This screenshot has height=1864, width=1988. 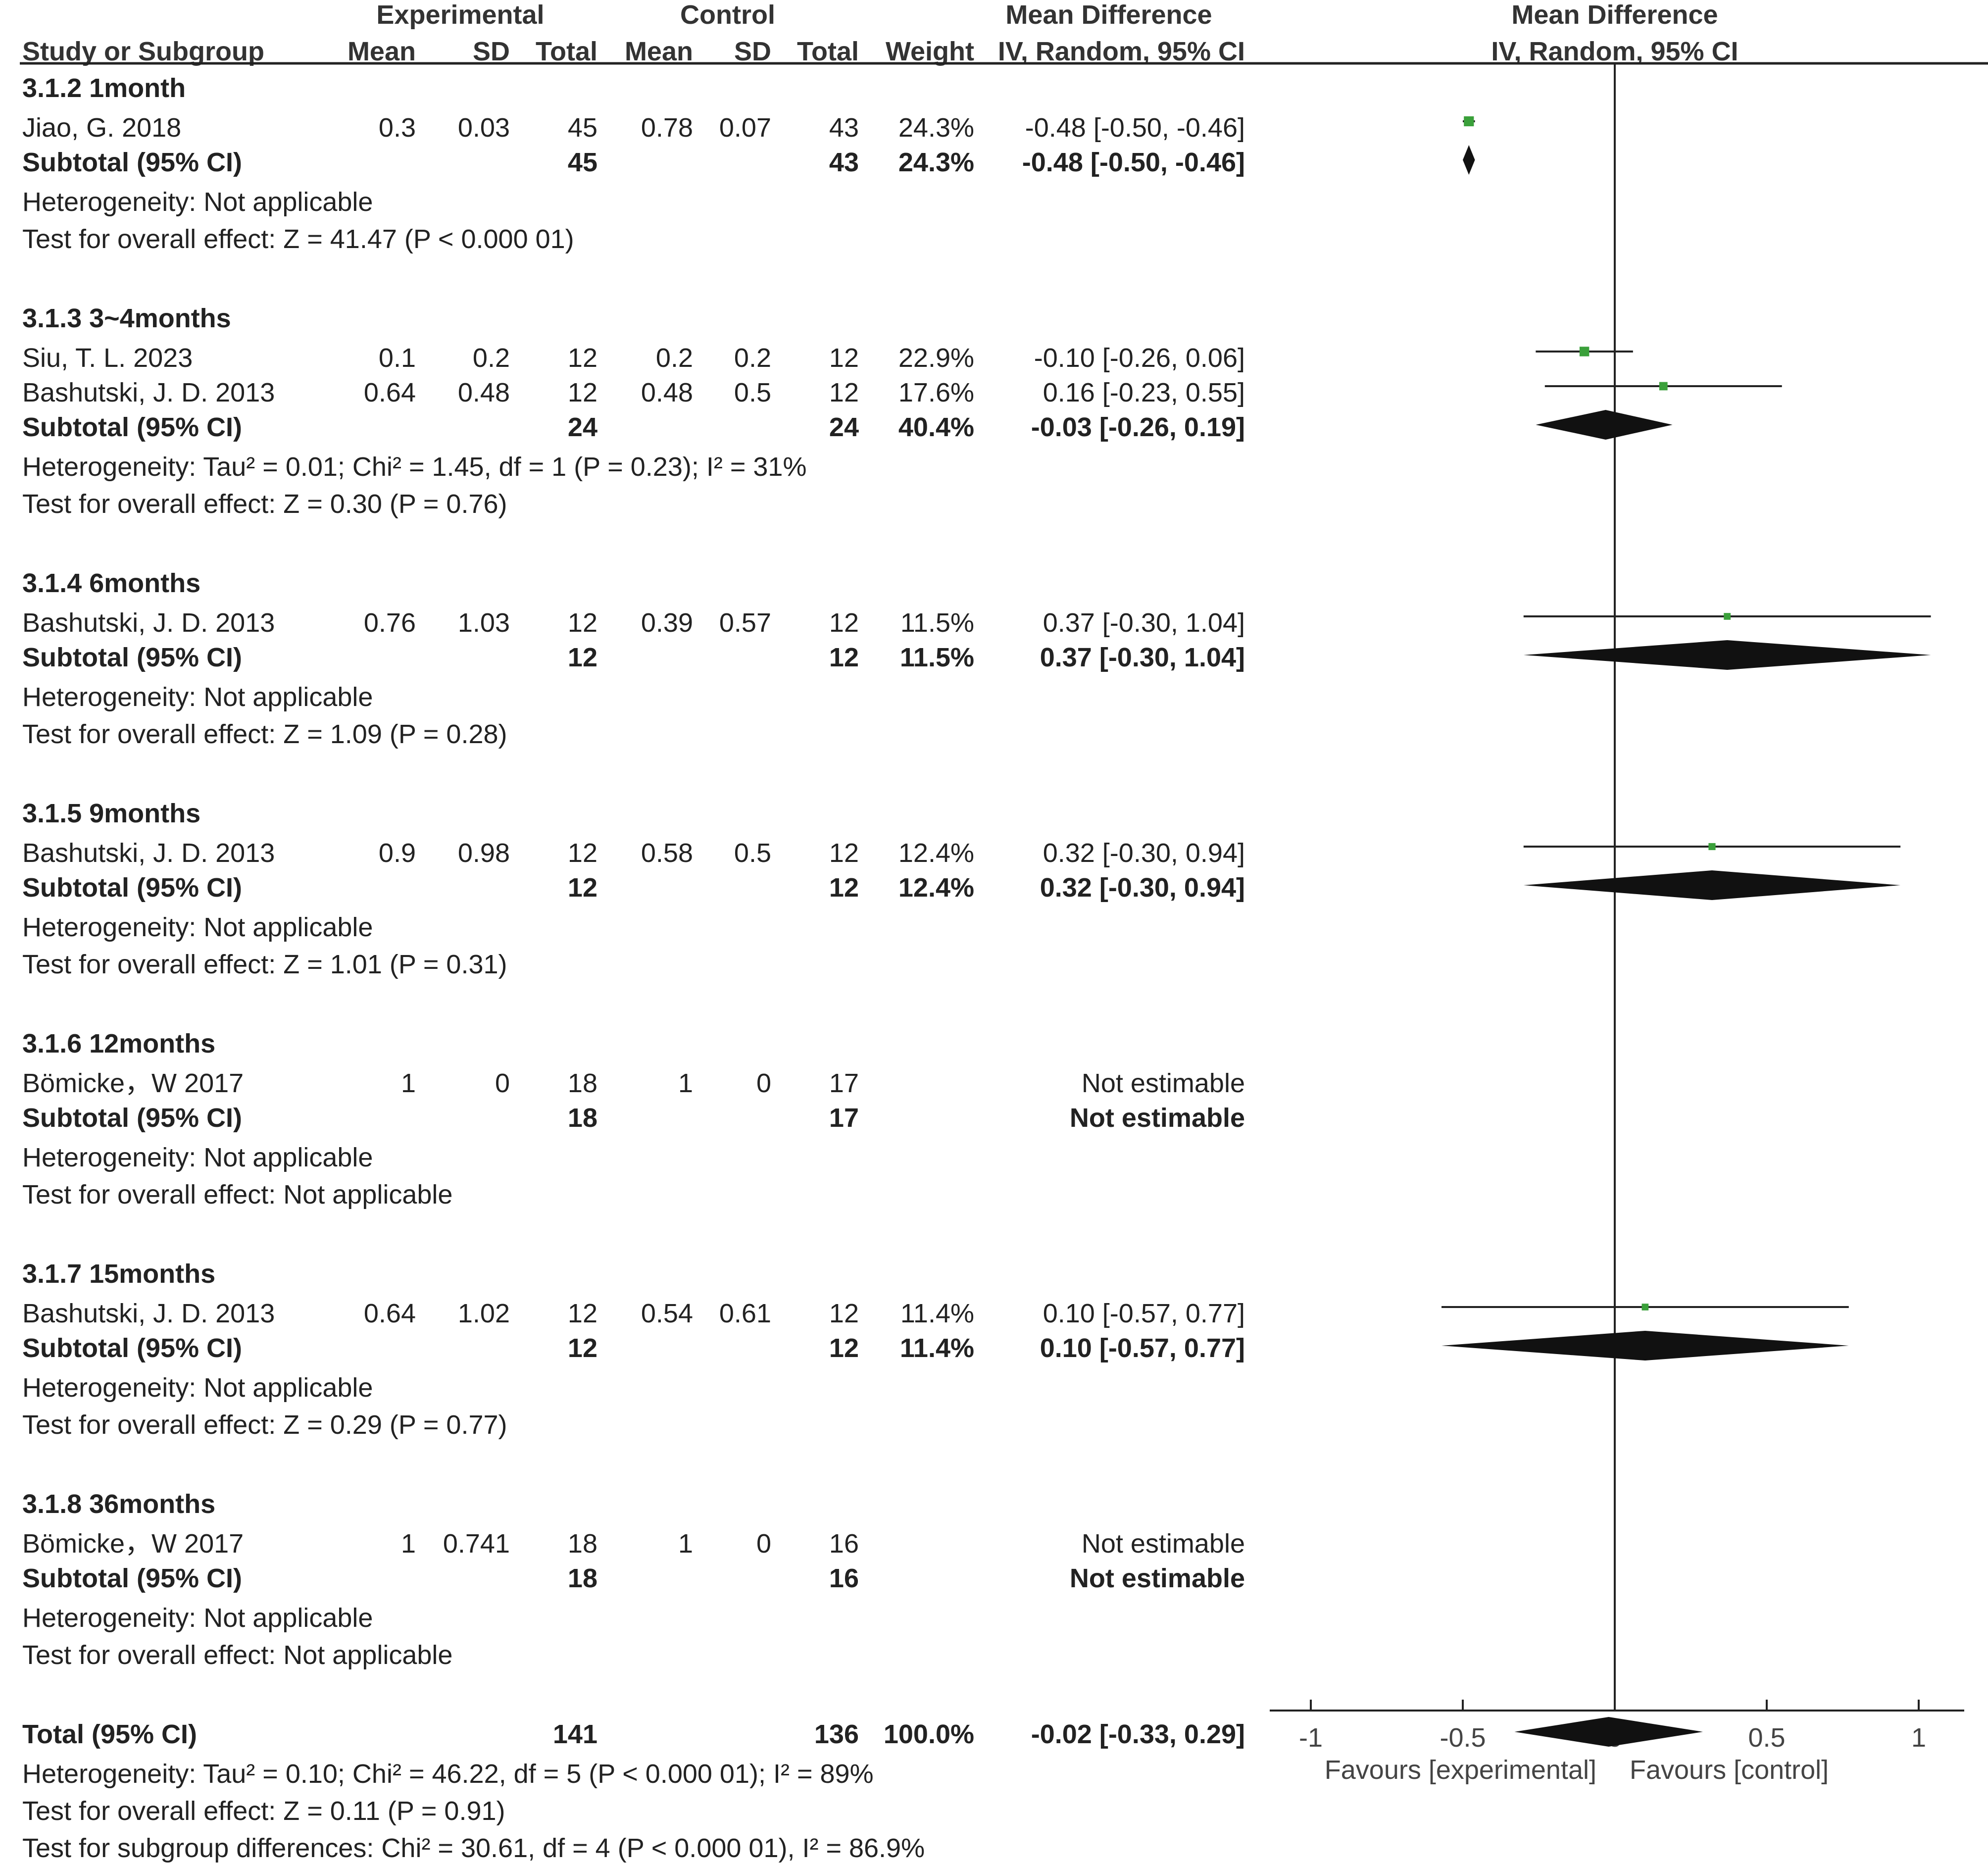 What do you see at coordinates (111, 583) in the screenshot?
I see `subgroup-title: 3.1.4 6months` at bounding box center [111, 583].